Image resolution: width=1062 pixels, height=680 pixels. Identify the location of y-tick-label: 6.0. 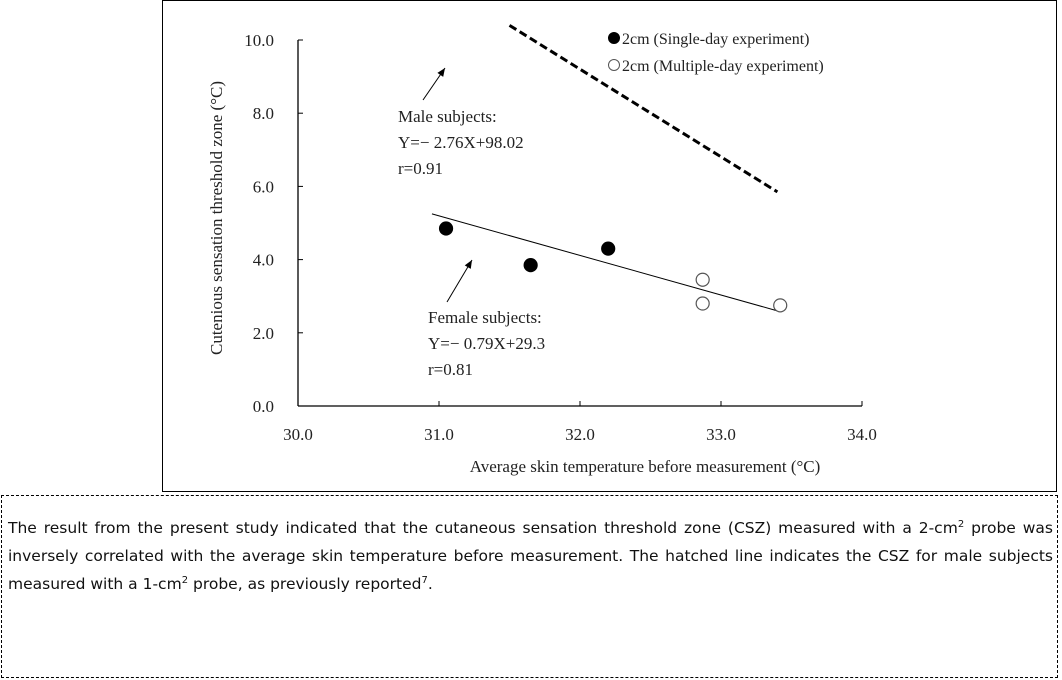
(263, 186).